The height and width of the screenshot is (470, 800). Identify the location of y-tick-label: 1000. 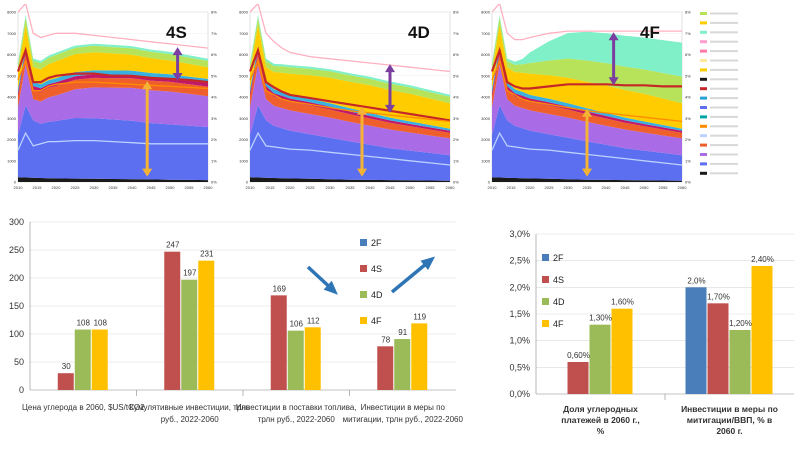
(486, 160).